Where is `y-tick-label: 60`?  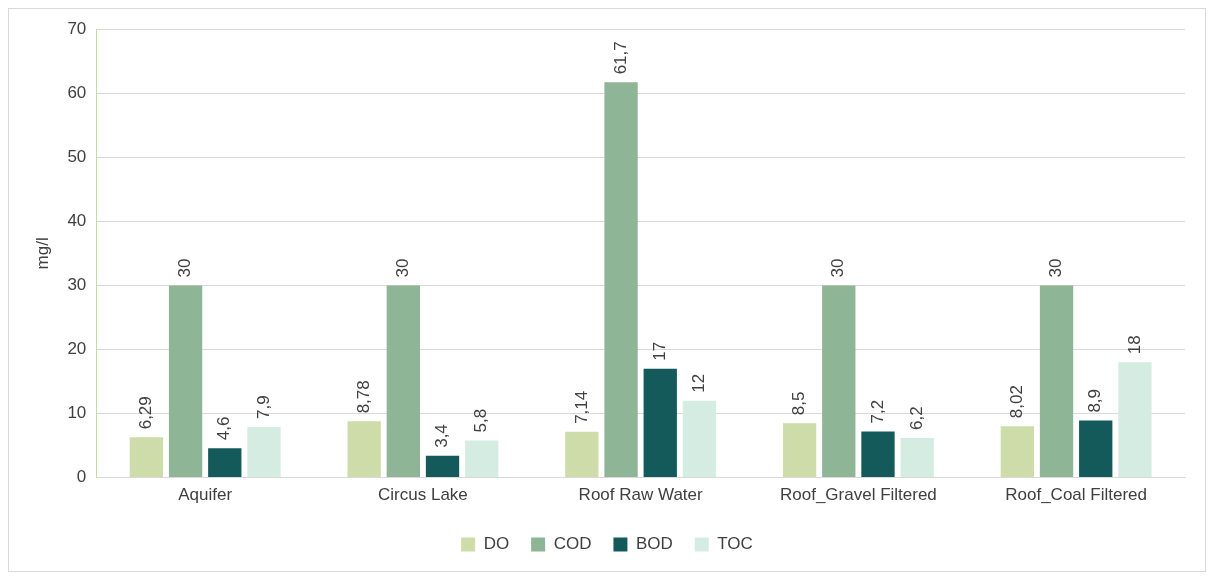
y-tick-label: 60 is located at coordinates (77, 92).